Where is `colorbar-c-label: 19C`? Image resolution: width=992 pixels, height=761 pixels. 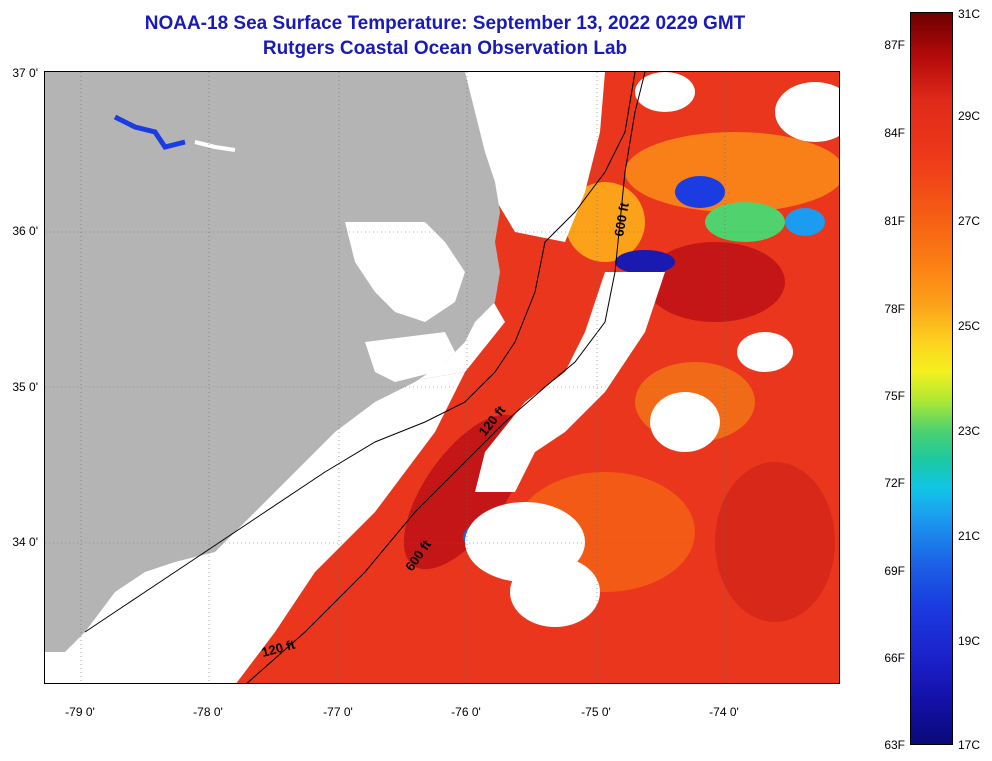
colorbar-c-label: 19C is located at coordinates (969, 641).